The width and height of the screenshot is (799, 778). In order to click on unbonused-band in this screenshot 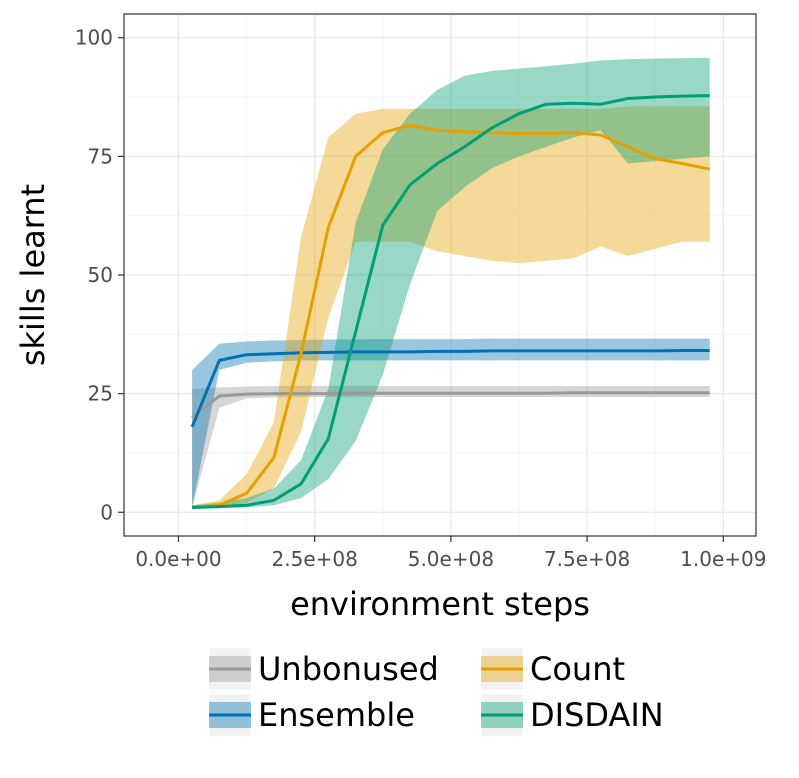, I will do `click(451, 447)`.